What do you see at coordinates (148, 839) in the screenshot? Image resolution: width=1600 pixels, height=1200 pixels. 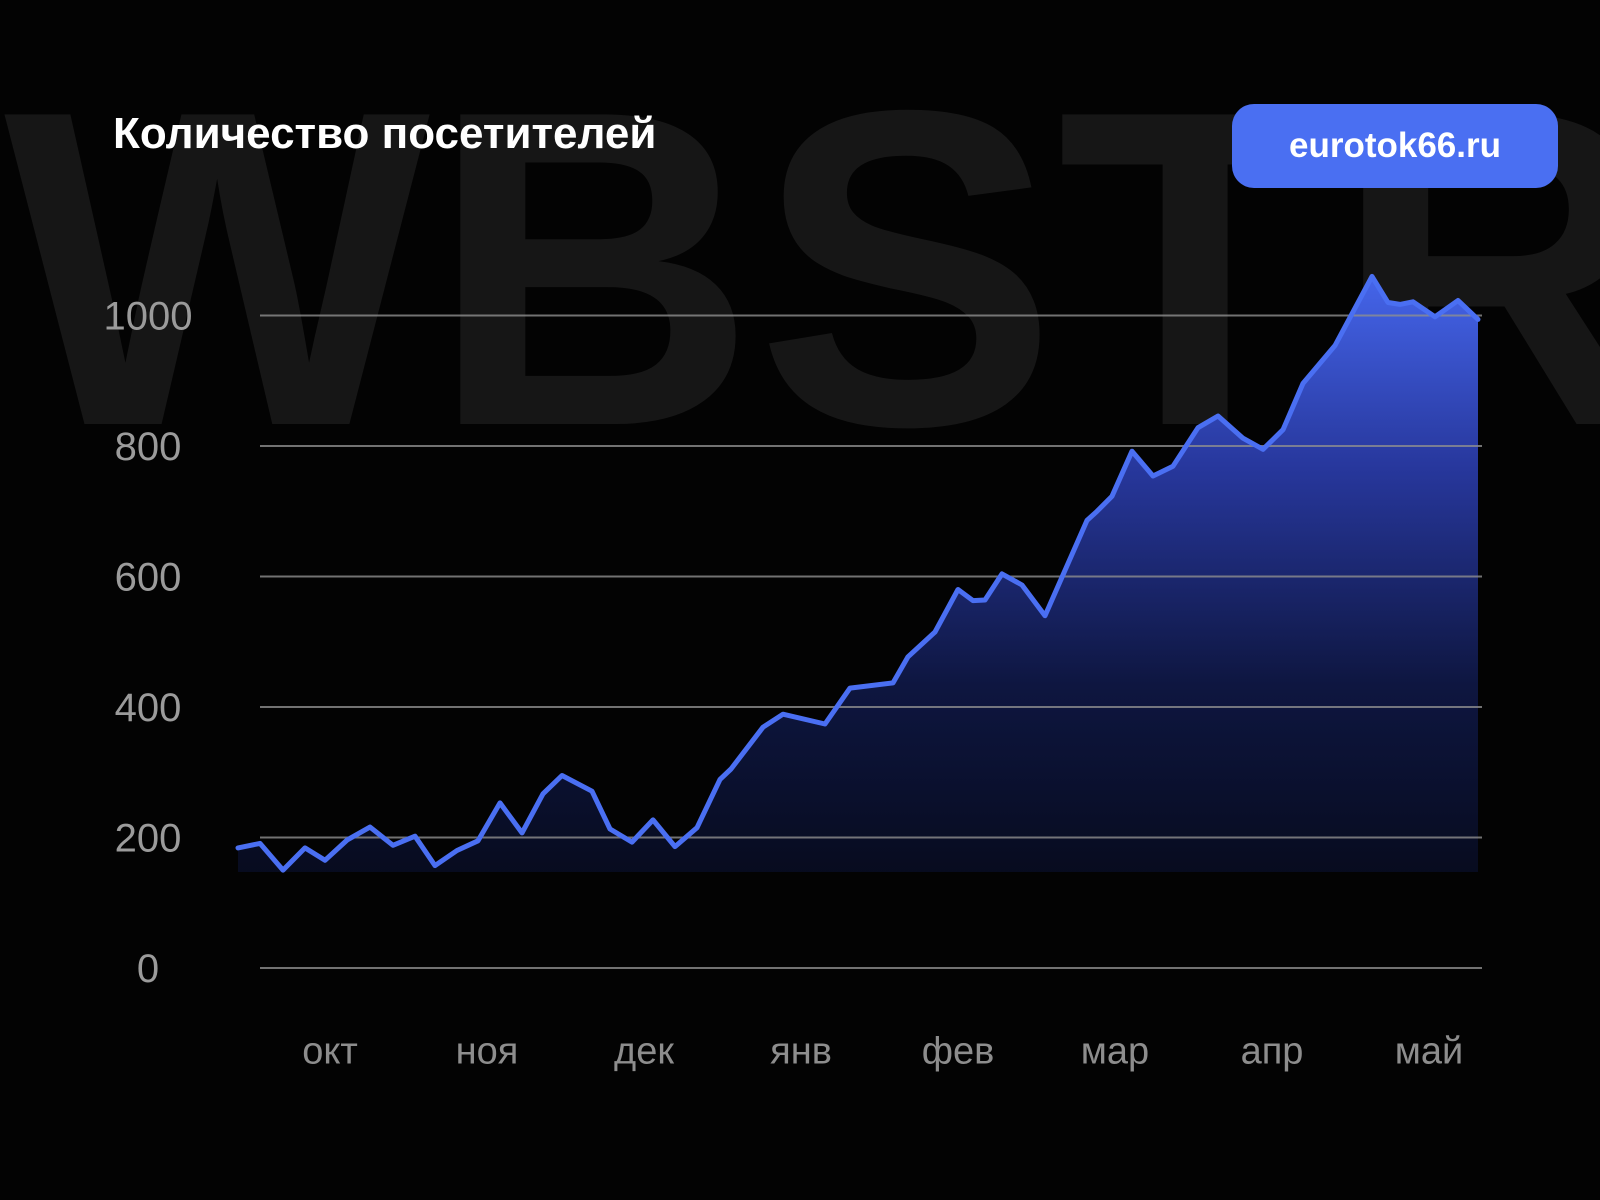 I see `y-tick-label-200: 200` at bounding box center [148, 839].